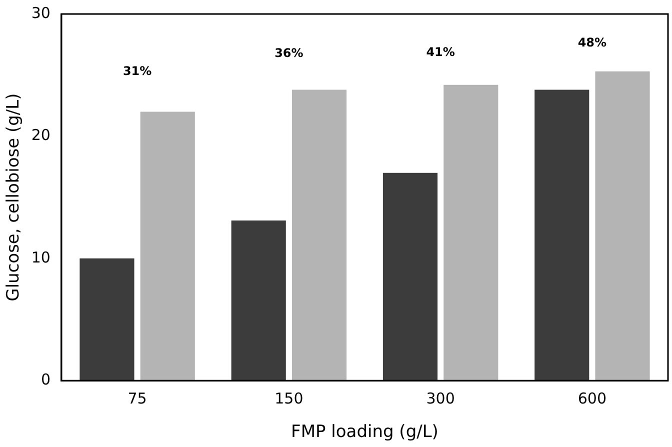 The height and width of the screenshot is (447, 672). Describe the element at coordinates (137, 71) in the screenshot. I see `annotation: 31%` at that location.